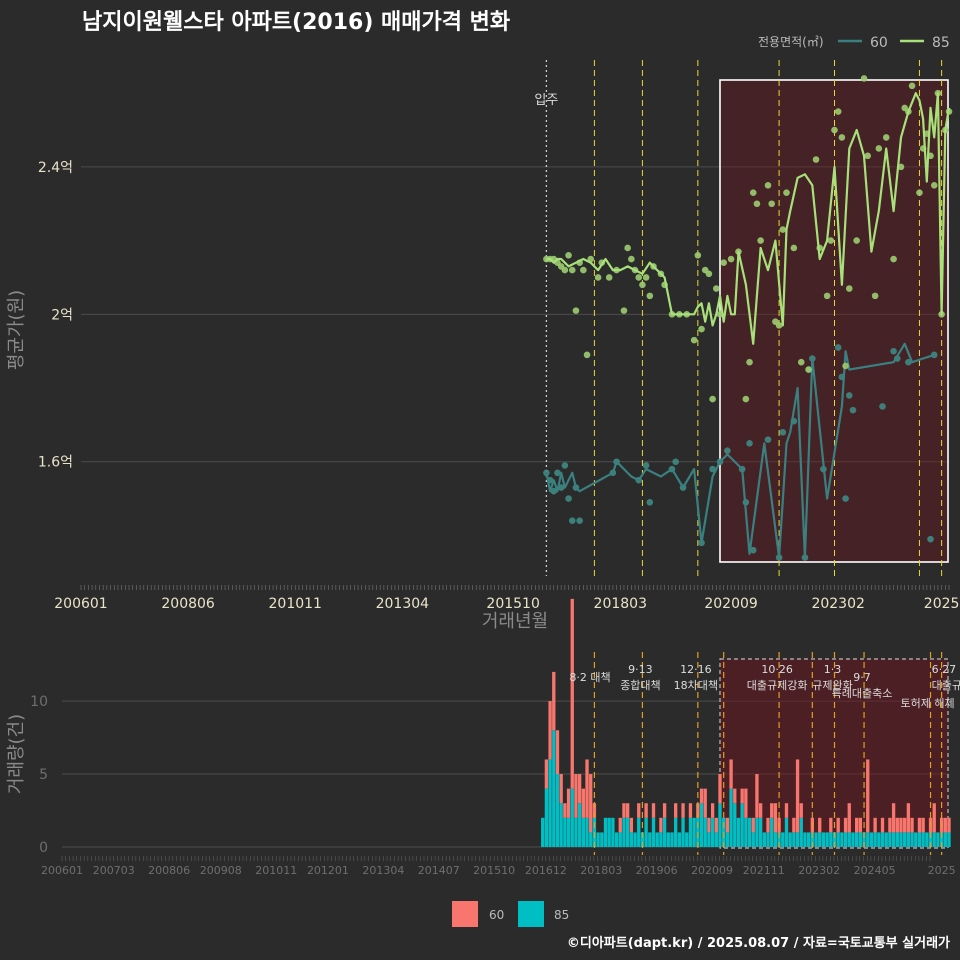 Image resolution: width=960 pixels, height=960 pixels. Describe the element at coordinates (640, 669) in the screenshot. I see `policy-label: 9·13` at that location.